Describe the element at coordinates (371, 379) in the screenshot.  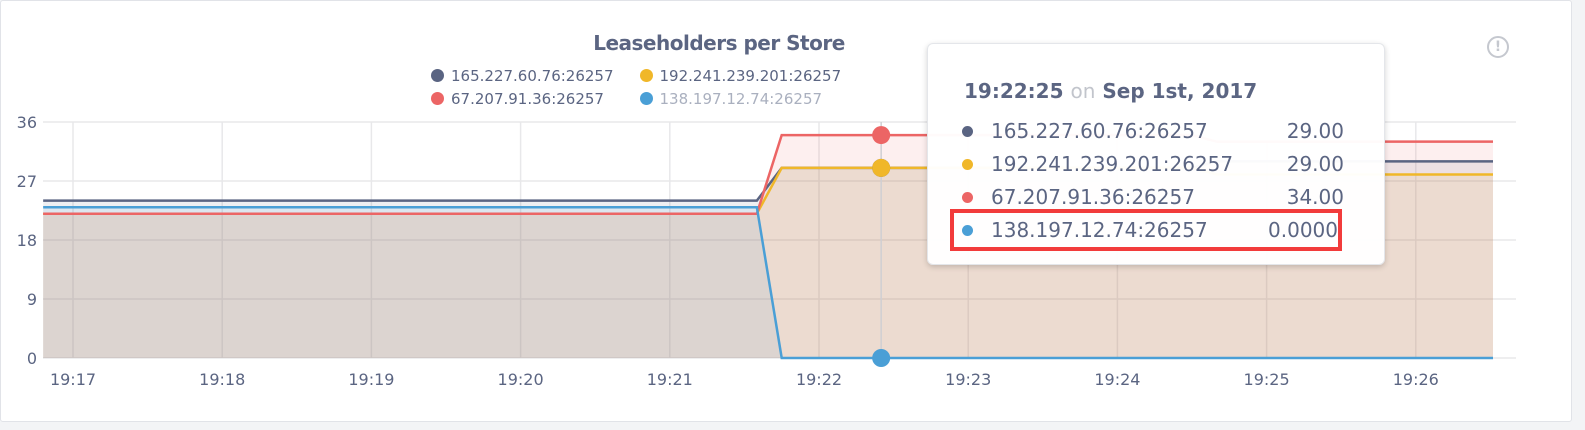
I see `x-tick-label: 19:19` at that location.